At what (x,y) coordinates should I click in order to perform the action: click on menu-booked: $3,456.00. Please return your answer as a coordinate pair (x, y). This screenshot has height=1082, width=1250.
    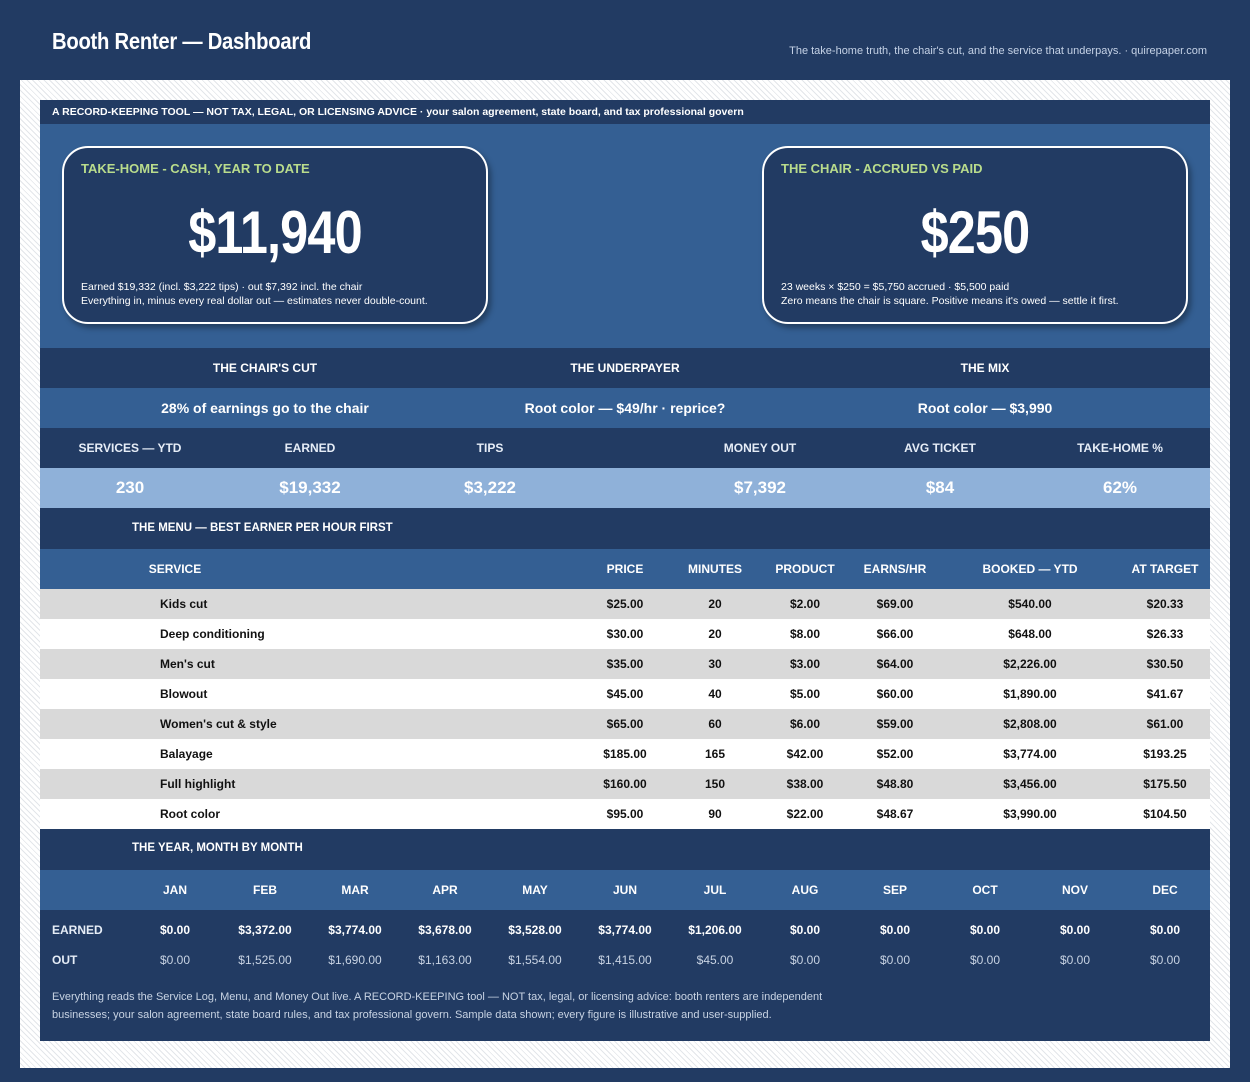
    Looking at the image, I should click on (1030, 784).